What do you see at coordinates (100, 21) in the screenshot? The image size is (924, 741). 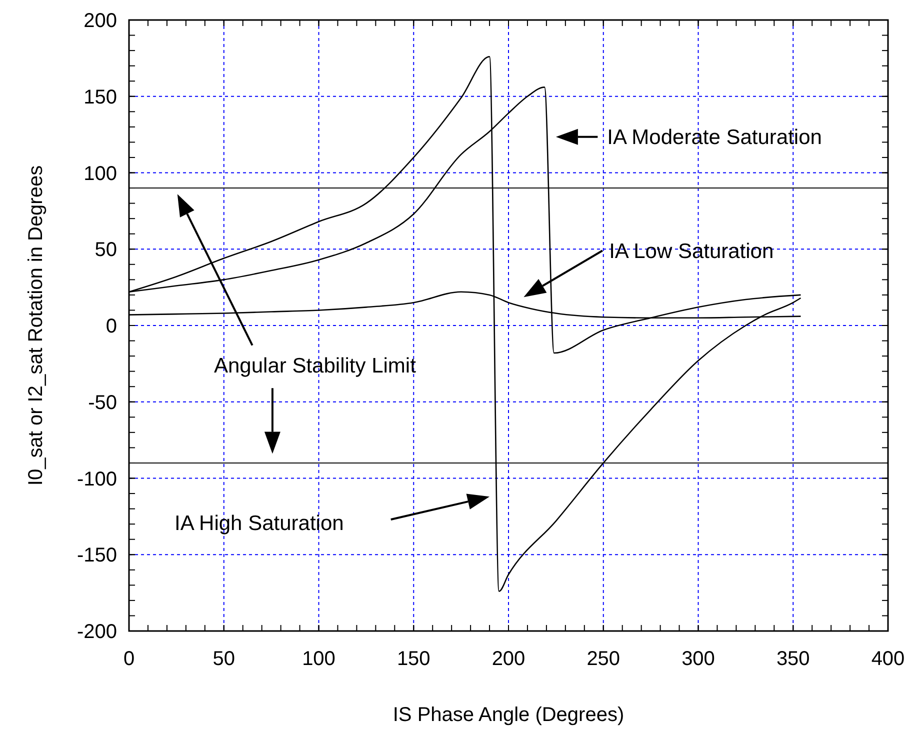 I see `y-tick-label: 200` at bounding box center [100, 21].